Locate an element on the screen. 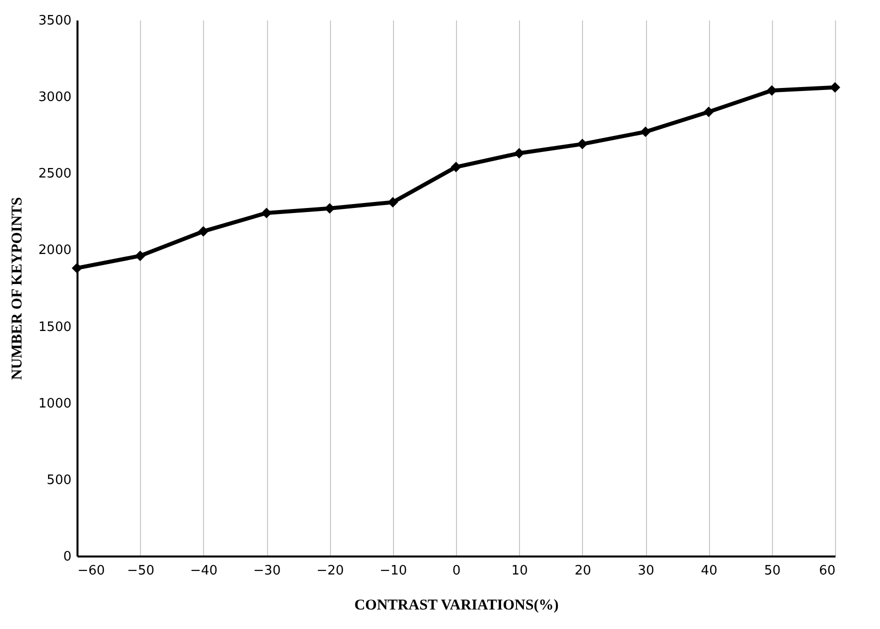  x-axis-title: CONTRAST VARIATIONS(%) is located at coordinates (456, 606).